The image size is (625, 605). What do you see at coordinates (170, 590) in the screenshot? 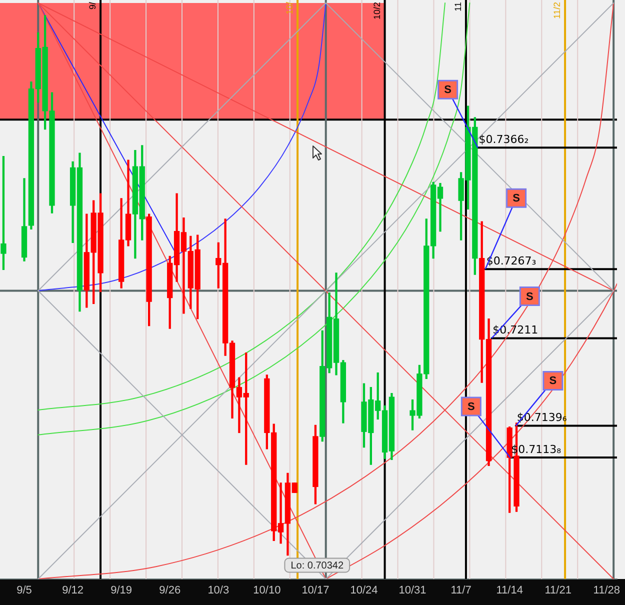
I see `x-tick-label: 9/26` at bounding box center [170, 590].